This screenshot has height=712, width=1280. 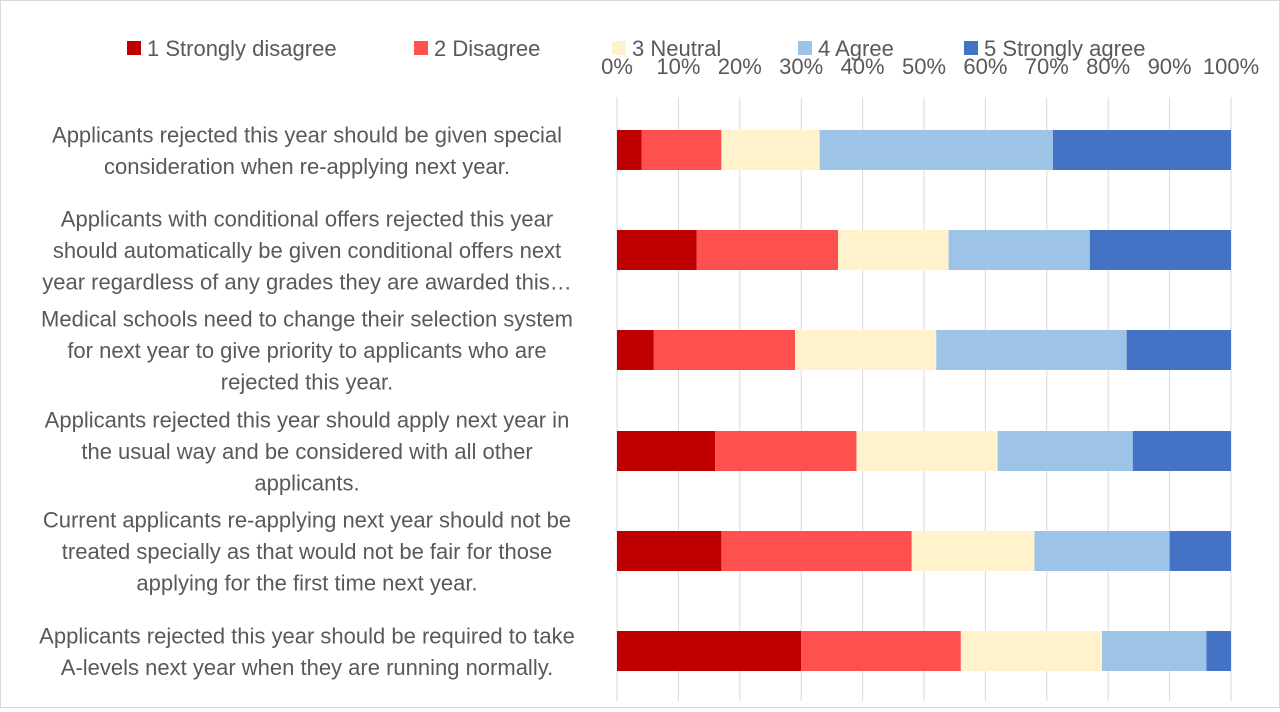 What do you see at coordinates (740, 66) in the screenshot?
I see `x-tick-label: 20%` at bounding box center [740, 66].